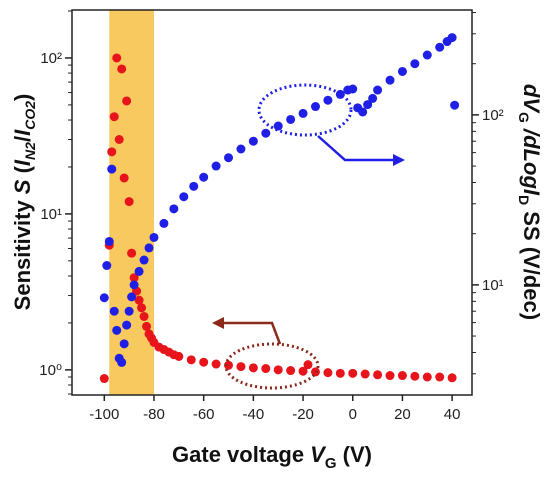 The image size is (550, 479). Describe the element at coordinates (50, 370) in the screenshot. I see `y-tick-label: 10⁰` at that location.